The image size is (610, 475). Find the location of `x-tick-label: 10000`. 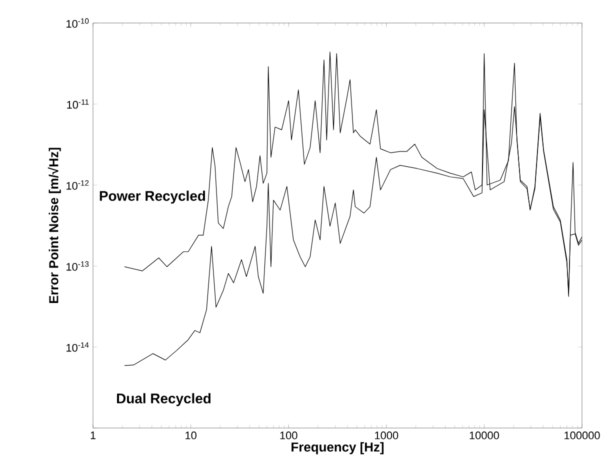

x-tick-label: 10000 is located at coordinates (484, 436).